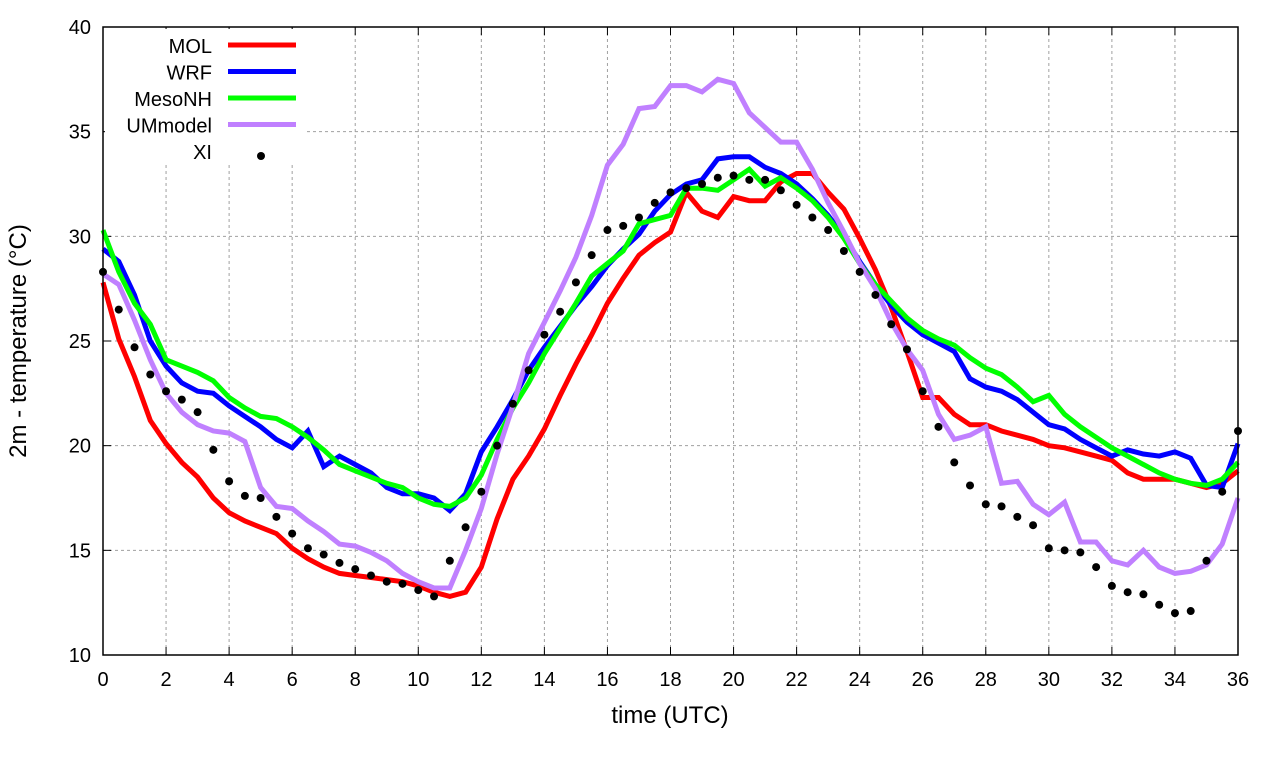 The image size is (1280, 765). I want to click on x-tick-label: 32, so click(1112, 680).